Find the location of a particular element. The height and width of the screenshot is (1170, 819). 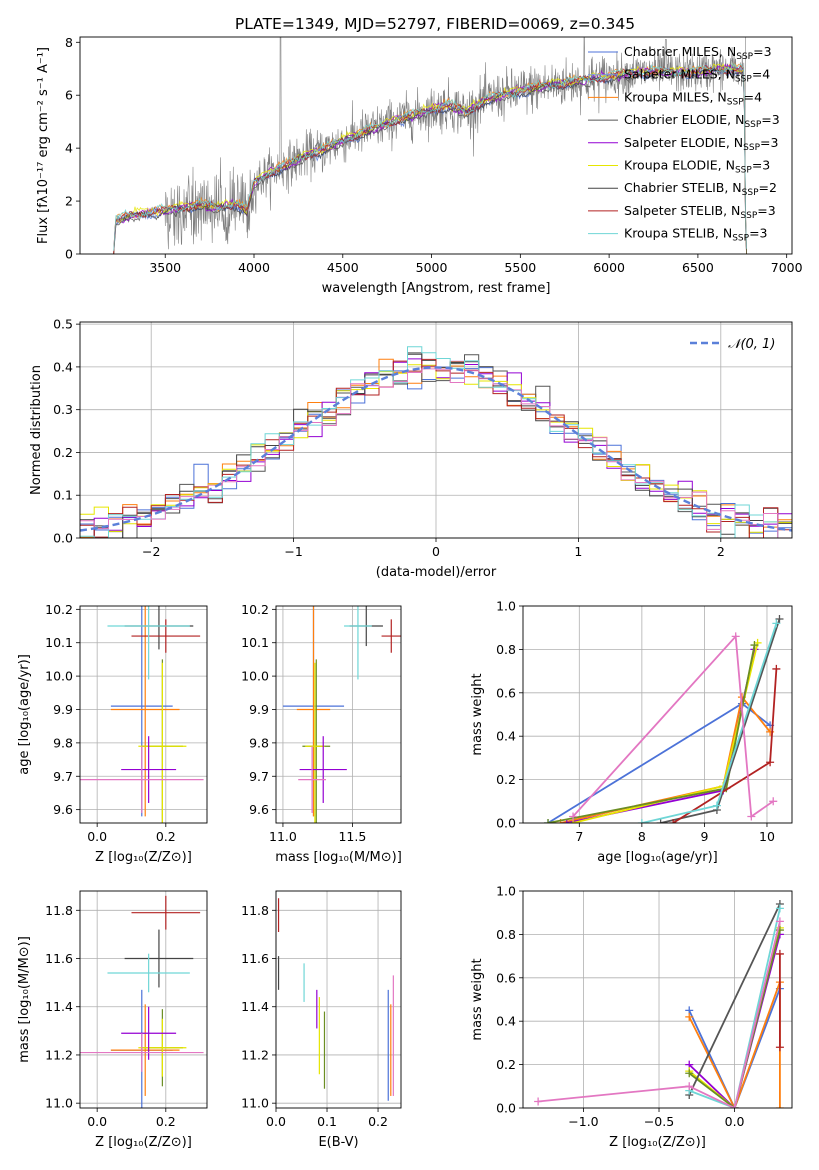

normal-distribution-curve is located at coordinates (436, 449).